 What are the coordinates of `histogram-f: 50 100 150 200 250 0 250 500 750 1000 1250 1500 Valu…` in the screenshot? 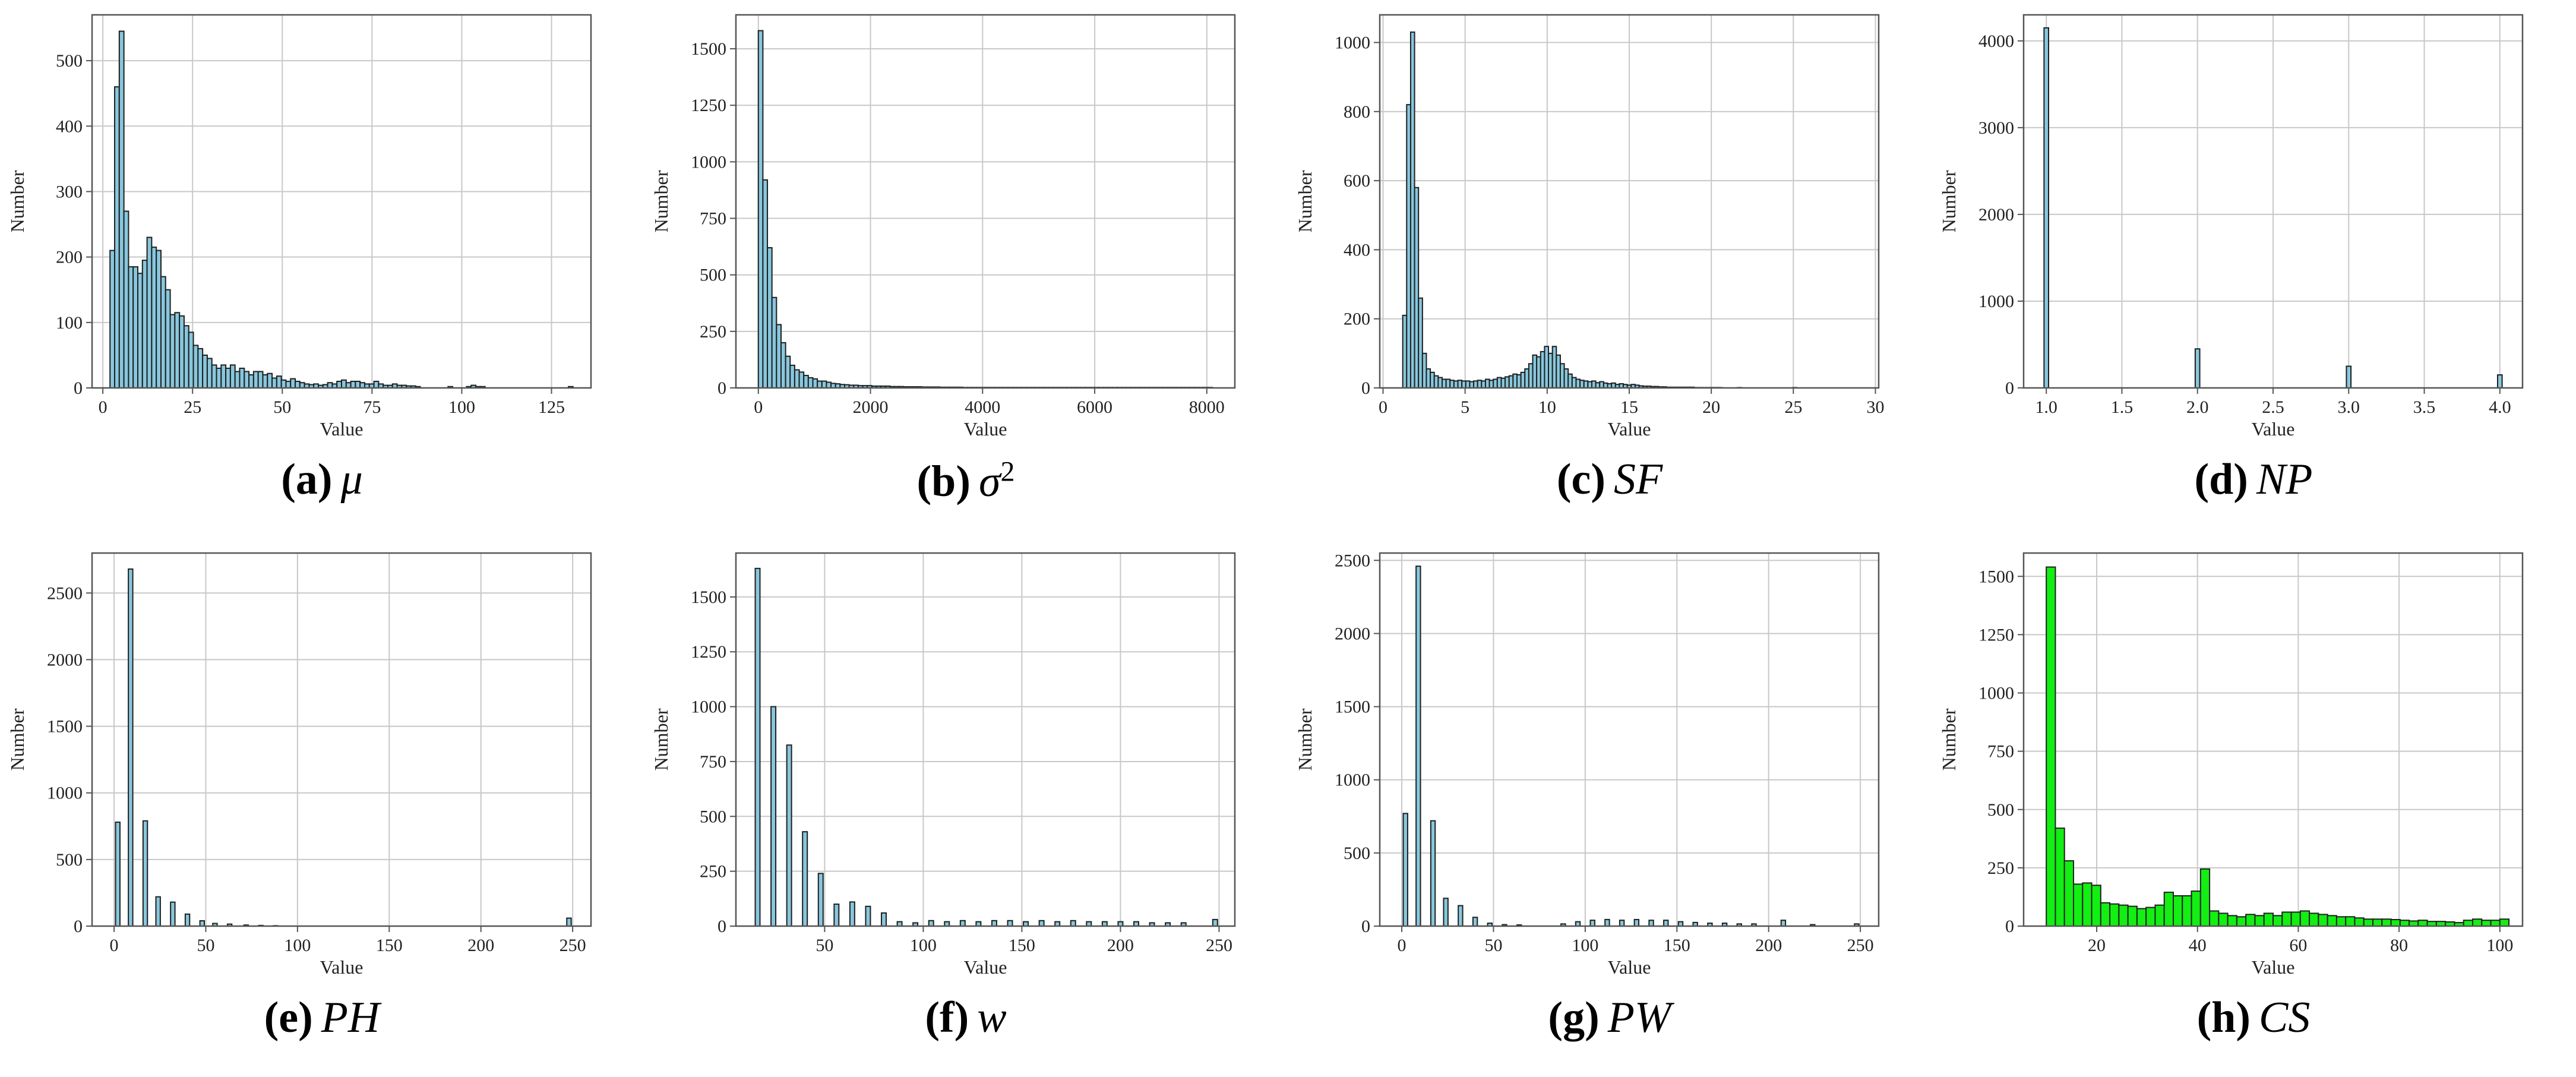 It's located at (943, 765).